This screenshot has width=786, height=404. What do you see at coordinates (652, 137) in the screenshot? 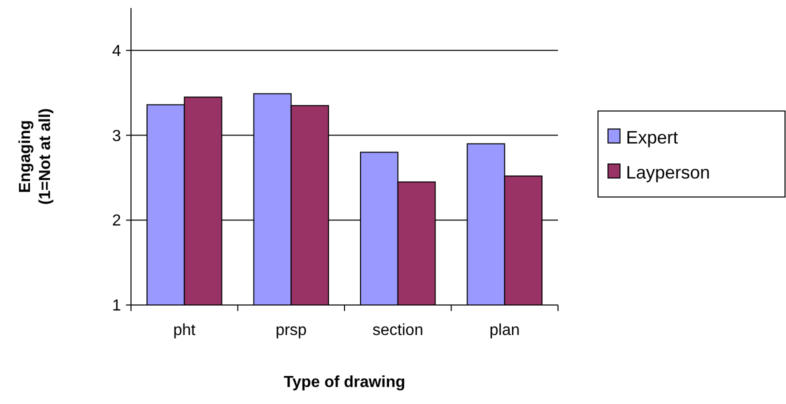
I see `legend-label: Expert` at bounding box center [652, 137].